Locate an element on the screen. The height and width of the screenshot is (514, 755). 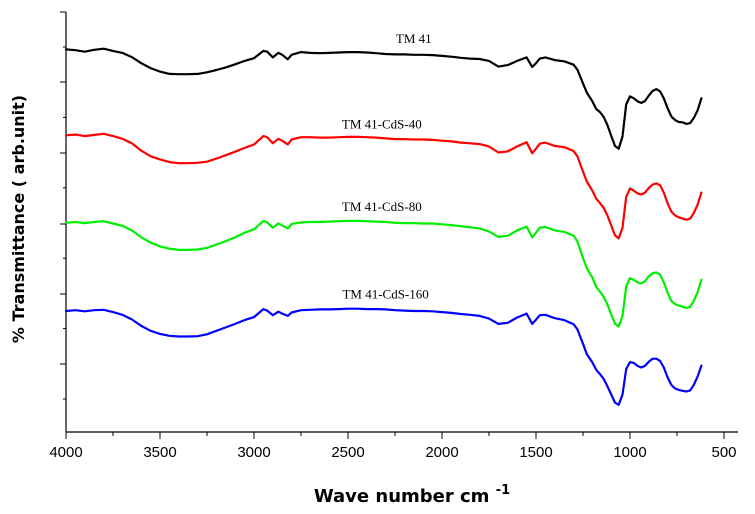
y-axis-title: % Transmittance ( arb.unit) is located at coordinates (18, 219).